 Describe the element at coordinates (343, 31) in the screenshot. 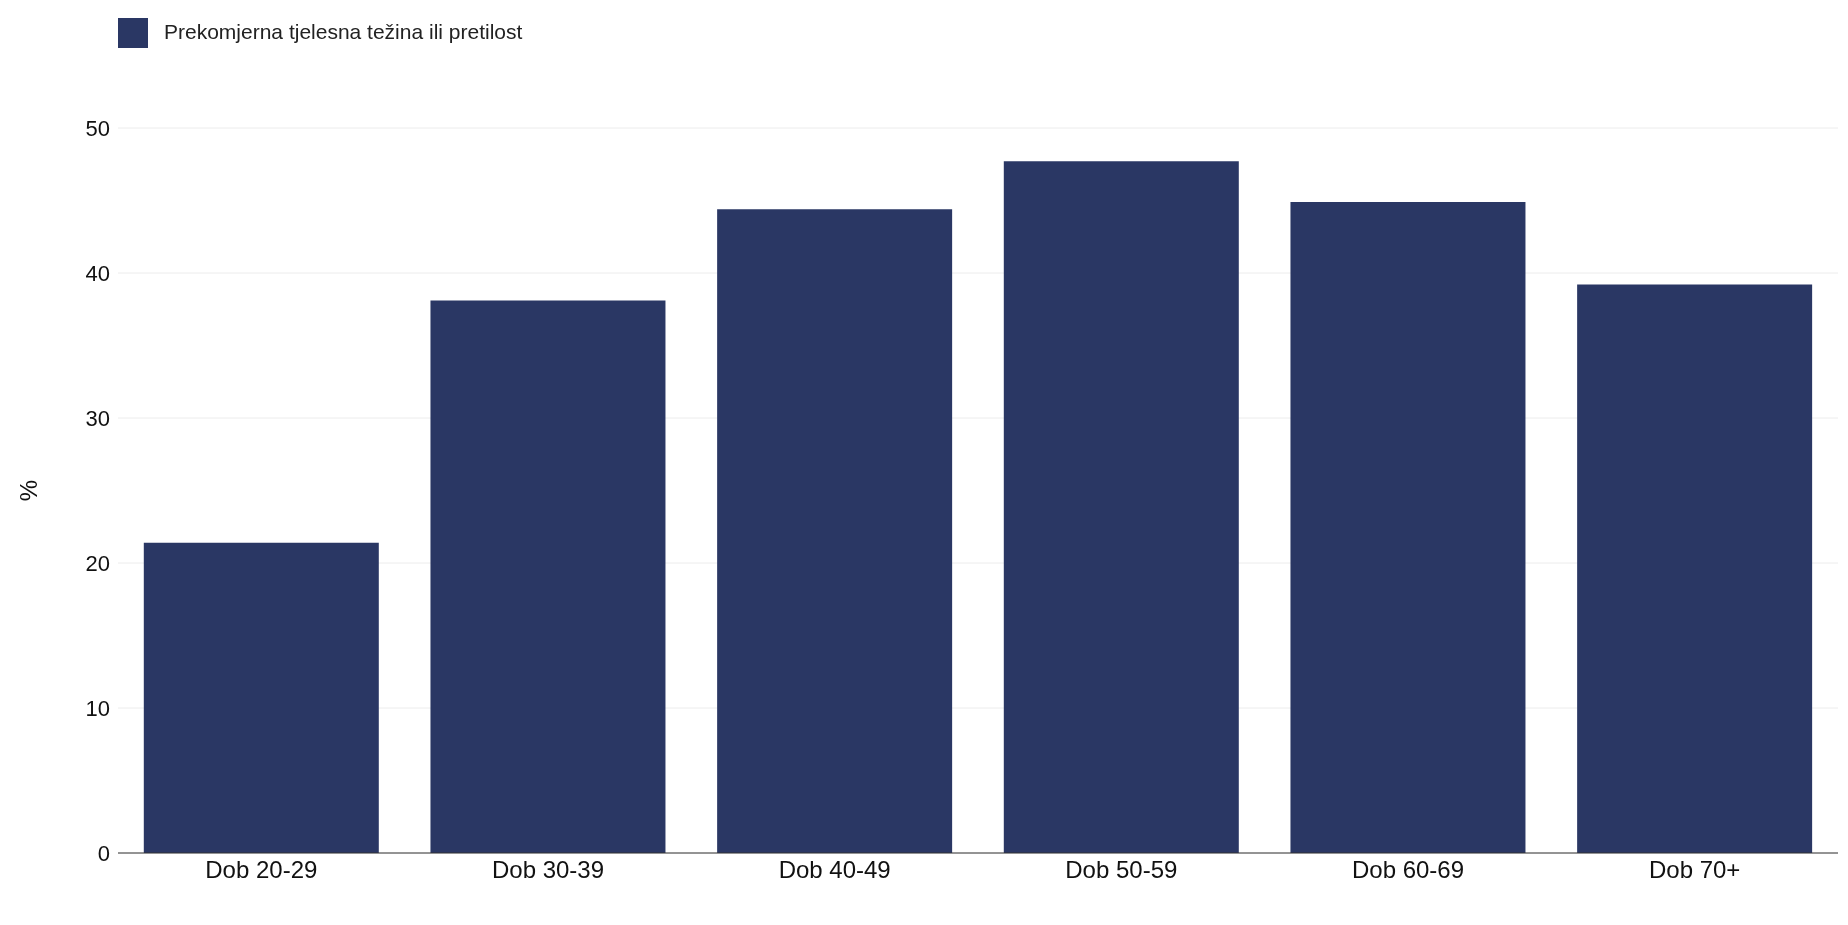

I see `legend-label: Prekomjerna tjelesna težina ili pretilost` at that location.